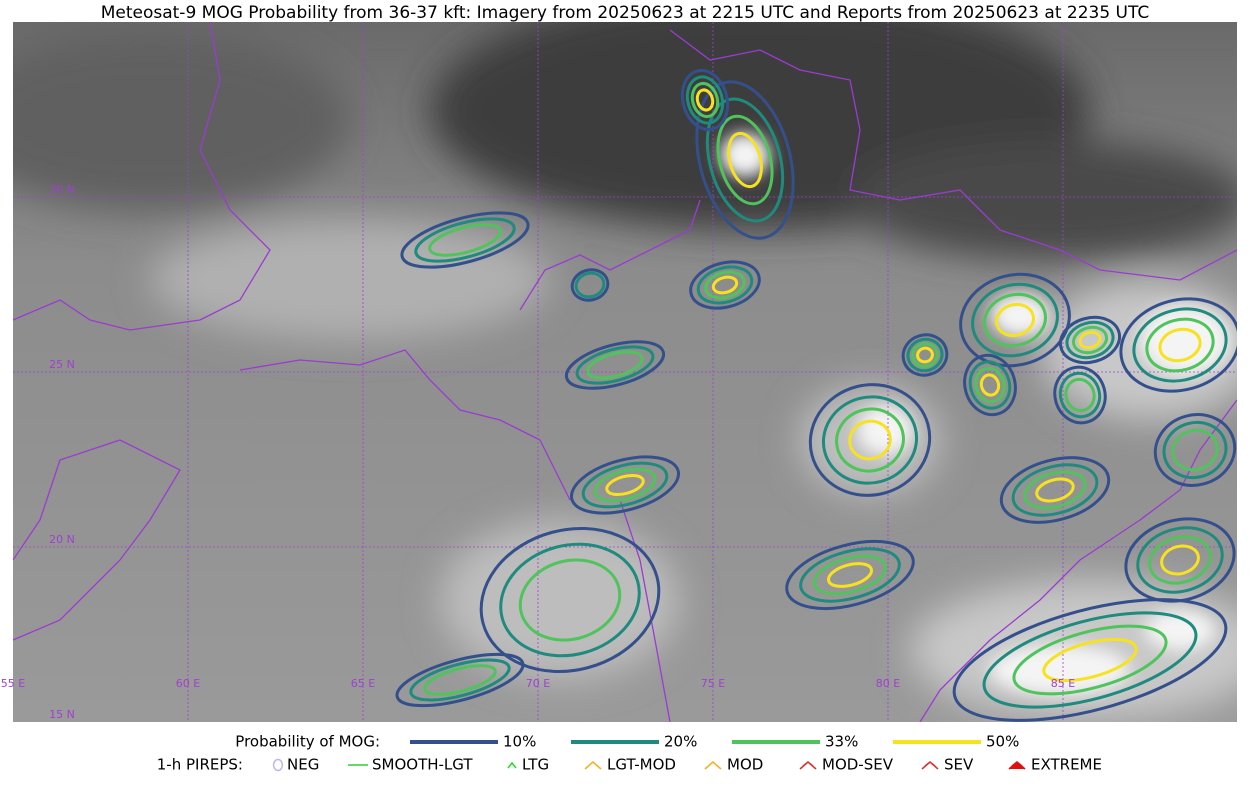 The width and height of the screenshot is (1250, 786). What do you see at coordinates (841, 742) in the screenshot?
I see `legend-label: 33%` at bounding box center [841, 742].